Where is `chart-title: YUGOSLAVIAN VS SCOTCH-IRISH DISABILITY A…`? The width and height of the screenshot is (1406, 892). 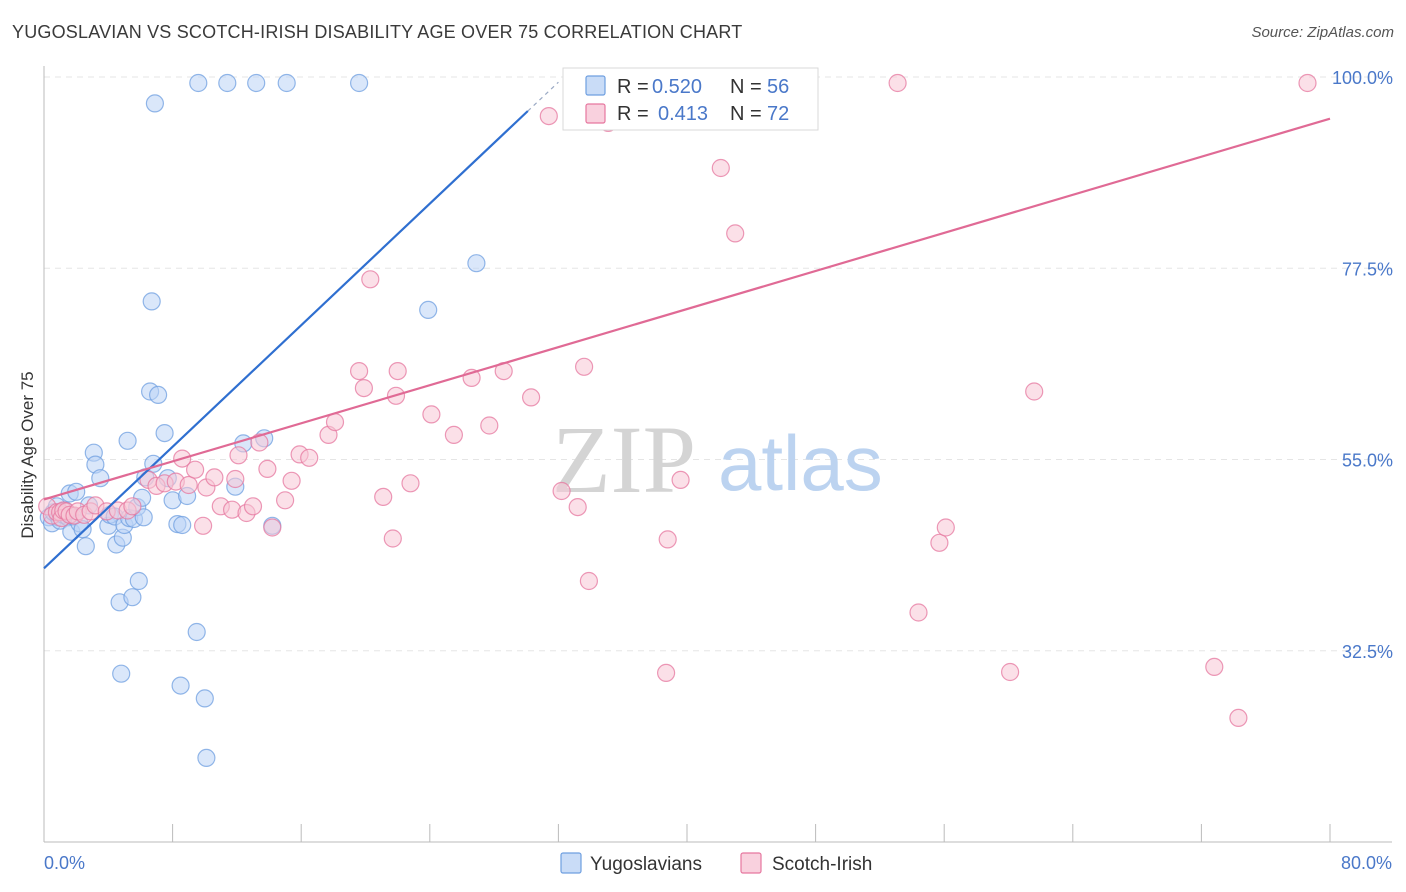 chart-title: YUGOSLAVIAN VS SCOTCH-IRISH DISABILITY A… is located at coordinates (377, 32).